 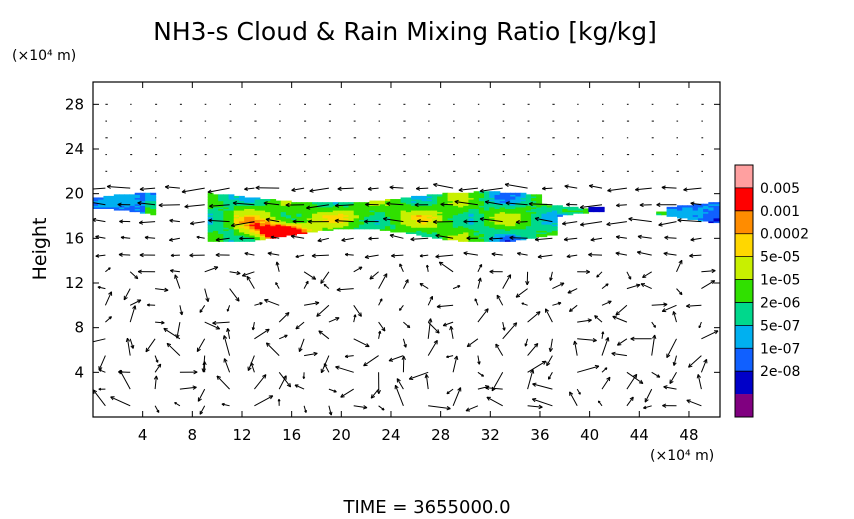 What do you see at coordinates (682, 456) in the screenshot?
I see `x-unit-label: (×10⁴ m)` at bounding box center [682, 456].